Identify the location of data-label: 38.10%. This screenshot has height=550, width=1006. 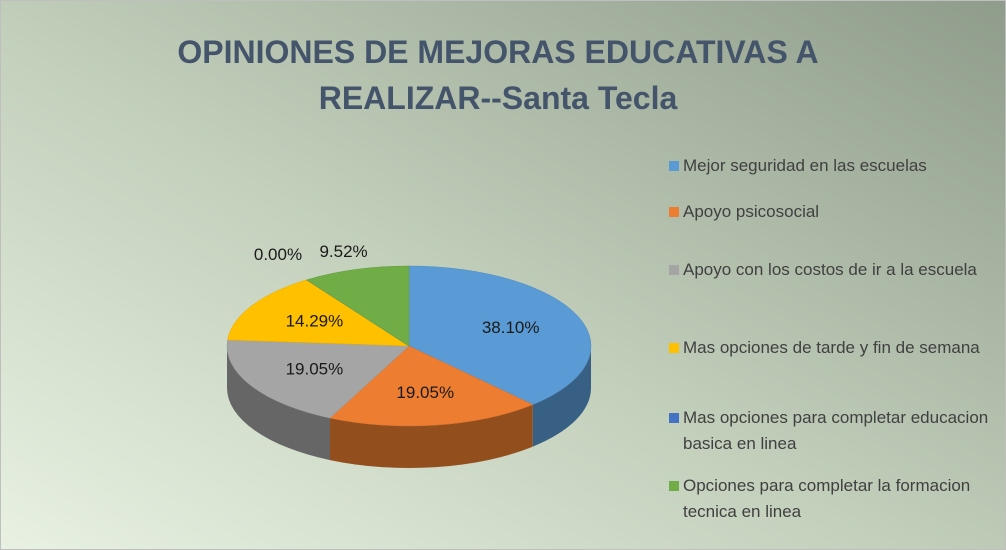
(511, 327).